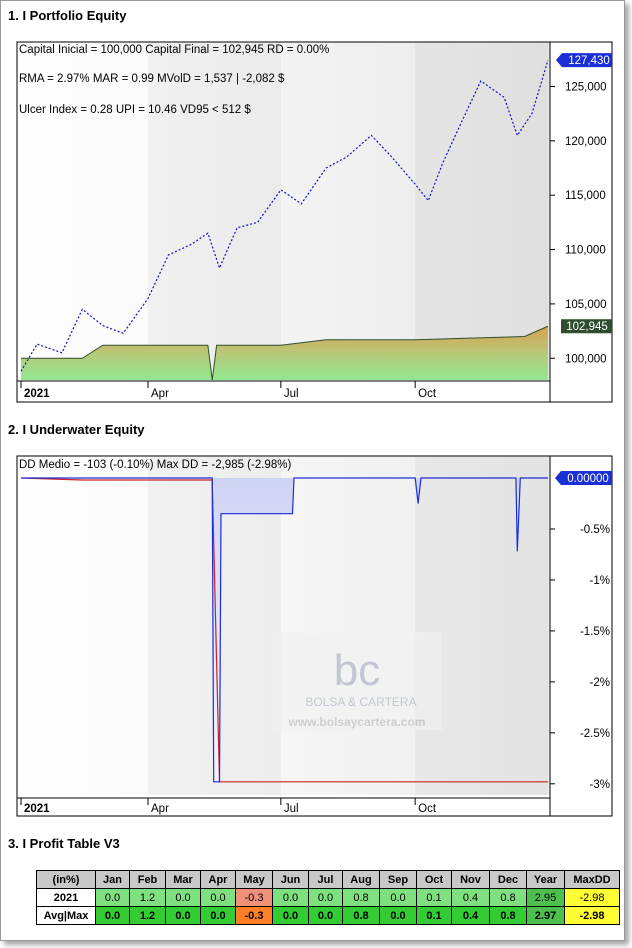 This screenshot has height=948, width=632. Describe the element at coordinates (545, 897) in the screenshot. I see `profit-table-cell: 2.95` at that location.